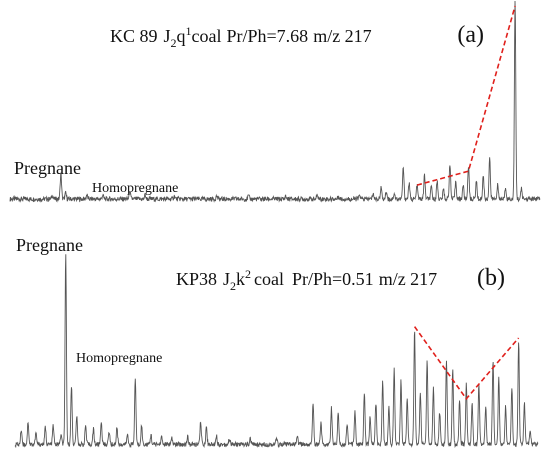 The width and height of the screenshot is (550, 467). I want to click on panel-b-pregnane-label: Pregnane, so click(49, 245).